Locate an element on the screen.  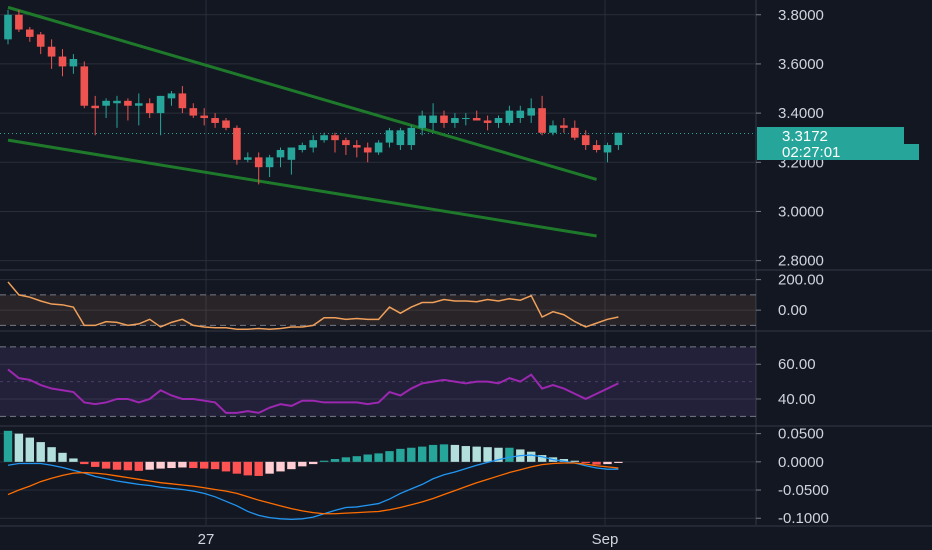
price-tick-label: 3.4000 is located at coordinates (801, 113).